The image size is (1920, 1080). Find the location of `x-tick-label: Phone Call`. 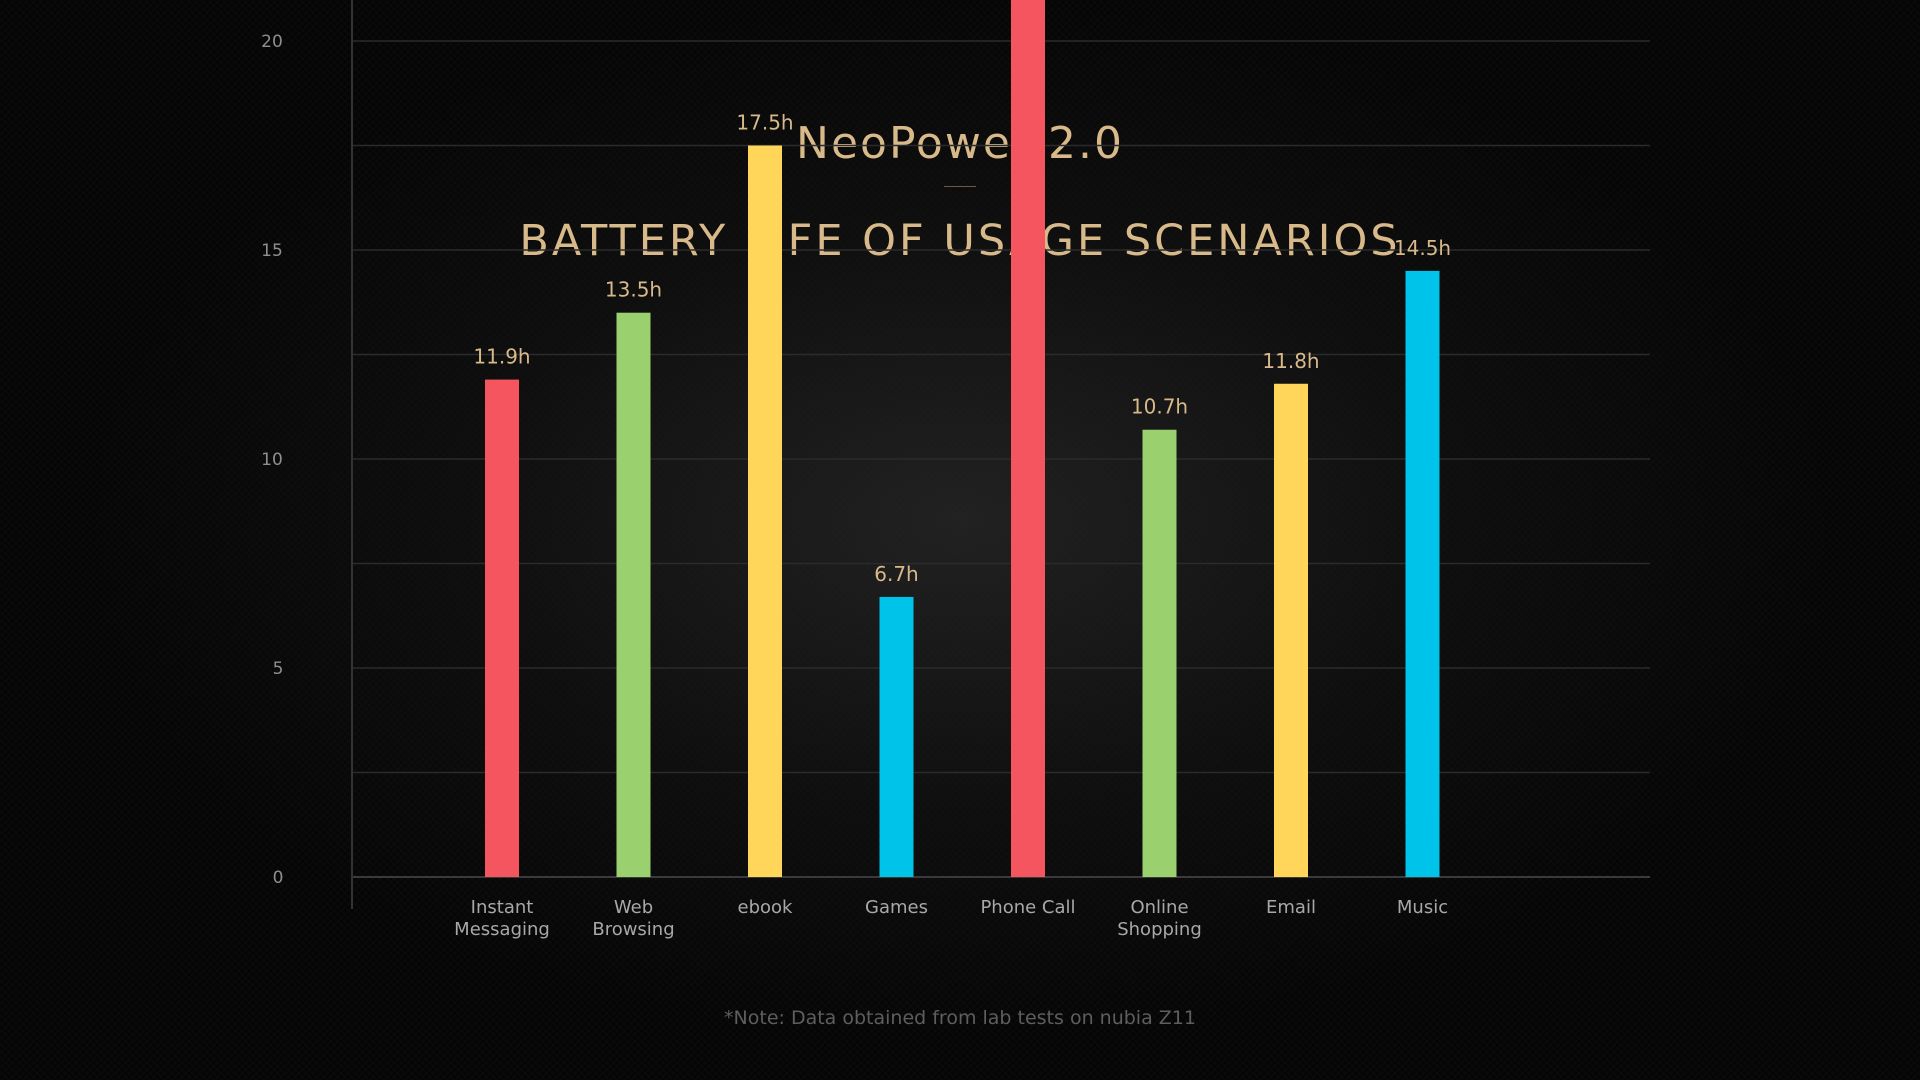

x-tick-label: Phone Call is located at coordinates (1027, 907).